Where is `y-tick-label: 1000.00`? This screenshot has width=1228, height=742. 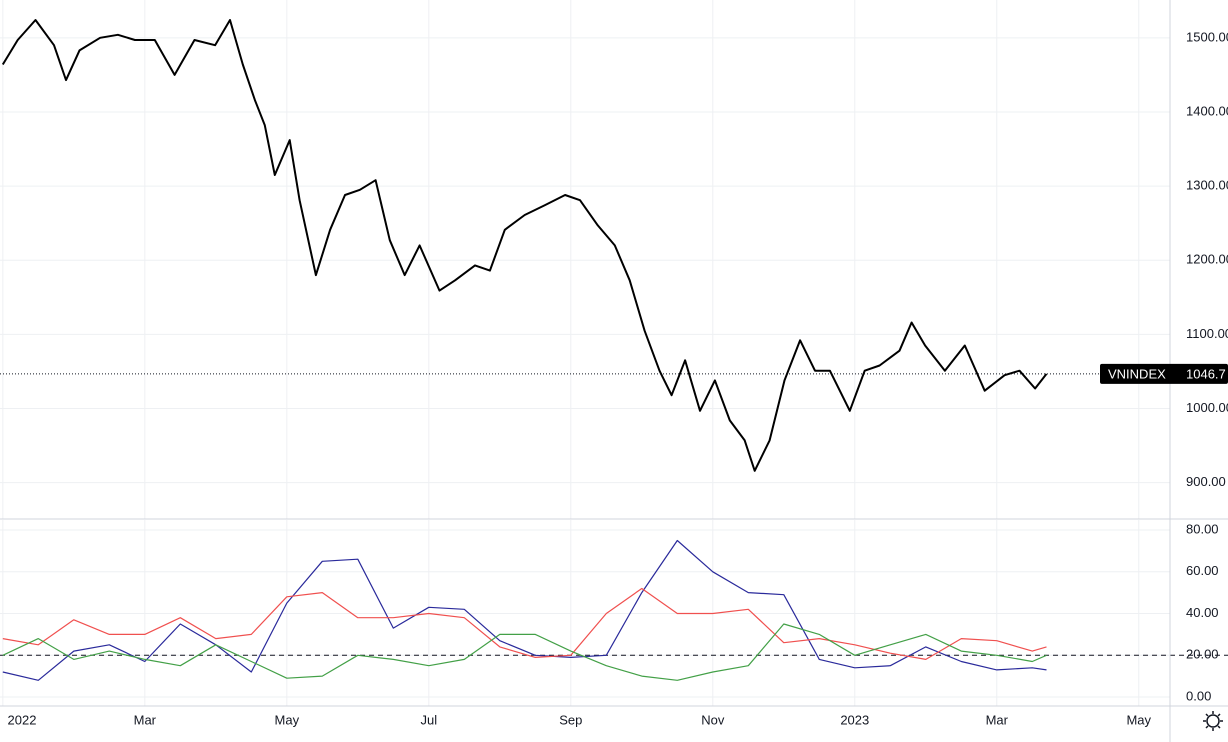 y-tick-label: 1000.00 is located at coordinates (1207, 407).